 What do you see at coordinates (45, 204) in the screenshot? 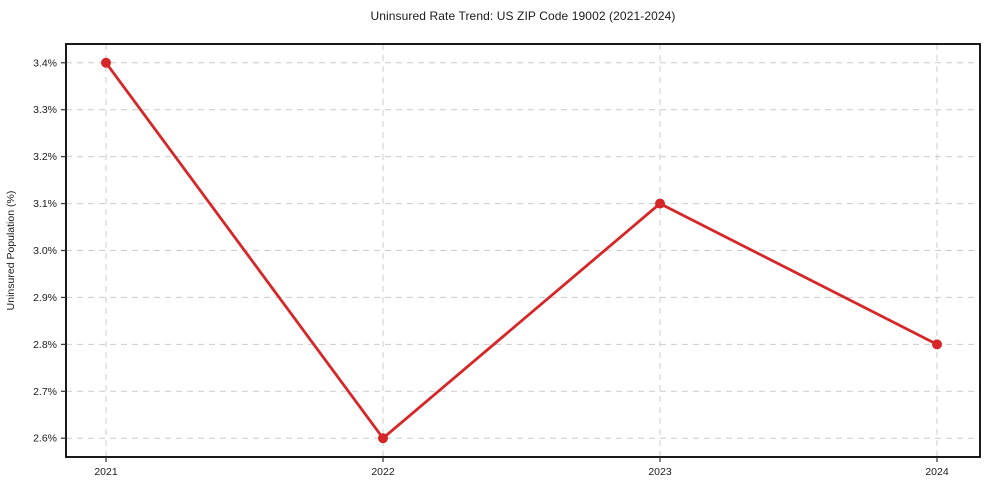
I see `y-tick-label: 3.1%` at bounding box center [45, 204].